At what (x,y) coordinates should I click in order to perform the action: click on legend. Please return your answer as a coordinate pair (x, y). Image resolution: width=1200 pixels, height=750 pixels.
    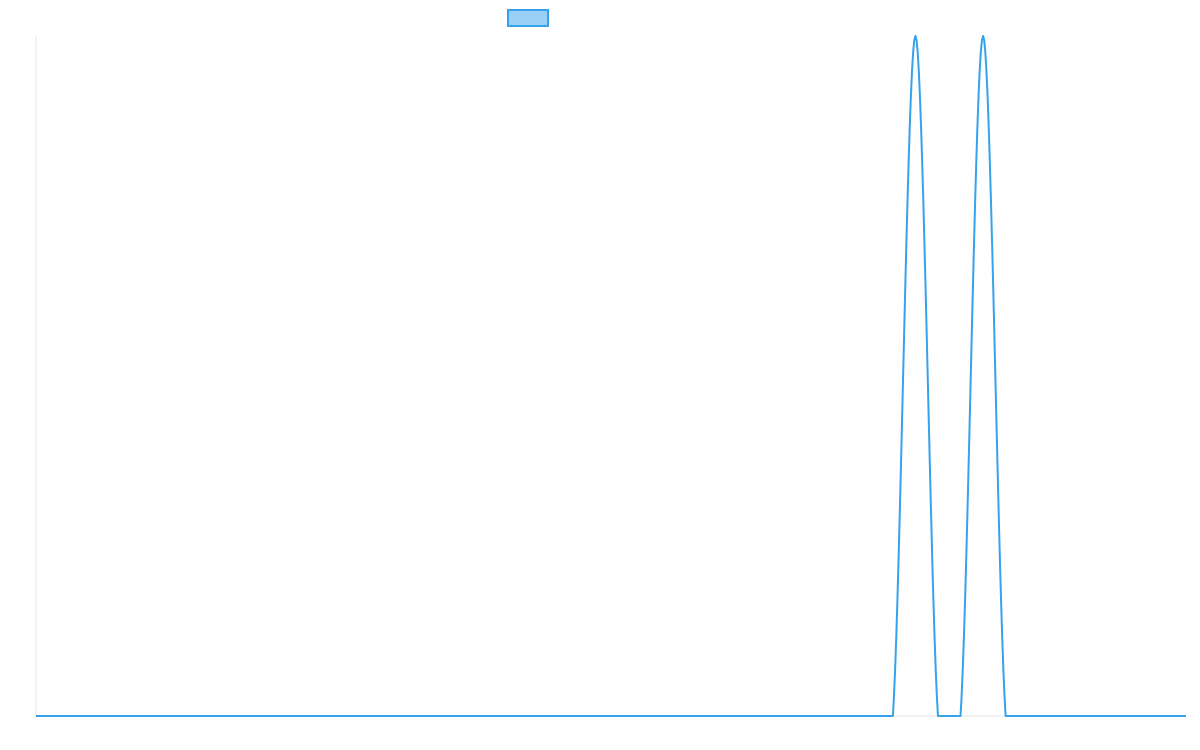
    Looking at the image, I should click on (528, 18).